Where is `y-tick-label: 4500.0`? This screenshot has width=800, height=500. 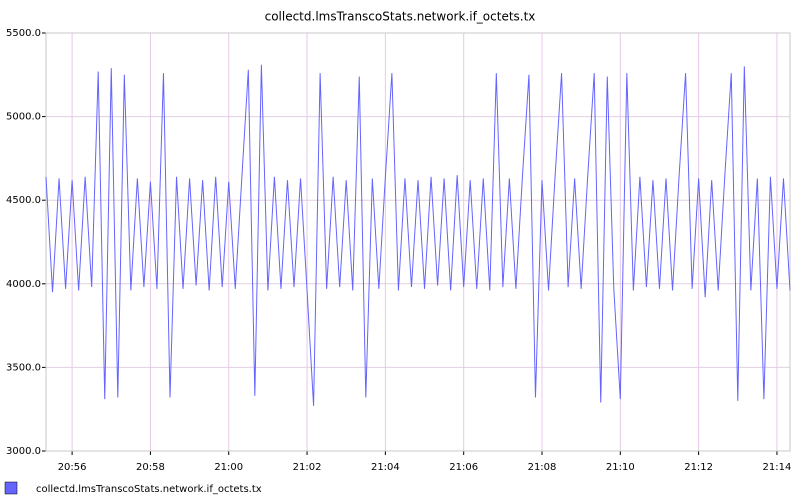
y-tick-label: 4500.0 is located at coordinates (23, 200).